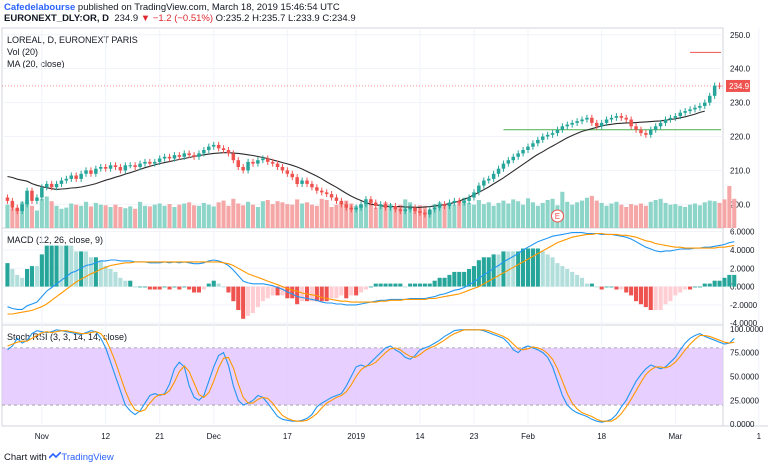 The height and width of the screenshot is (467, 768). I want to click on legend-title: LOREAL, D, EURONEXT PARIS, so click(72, 40).